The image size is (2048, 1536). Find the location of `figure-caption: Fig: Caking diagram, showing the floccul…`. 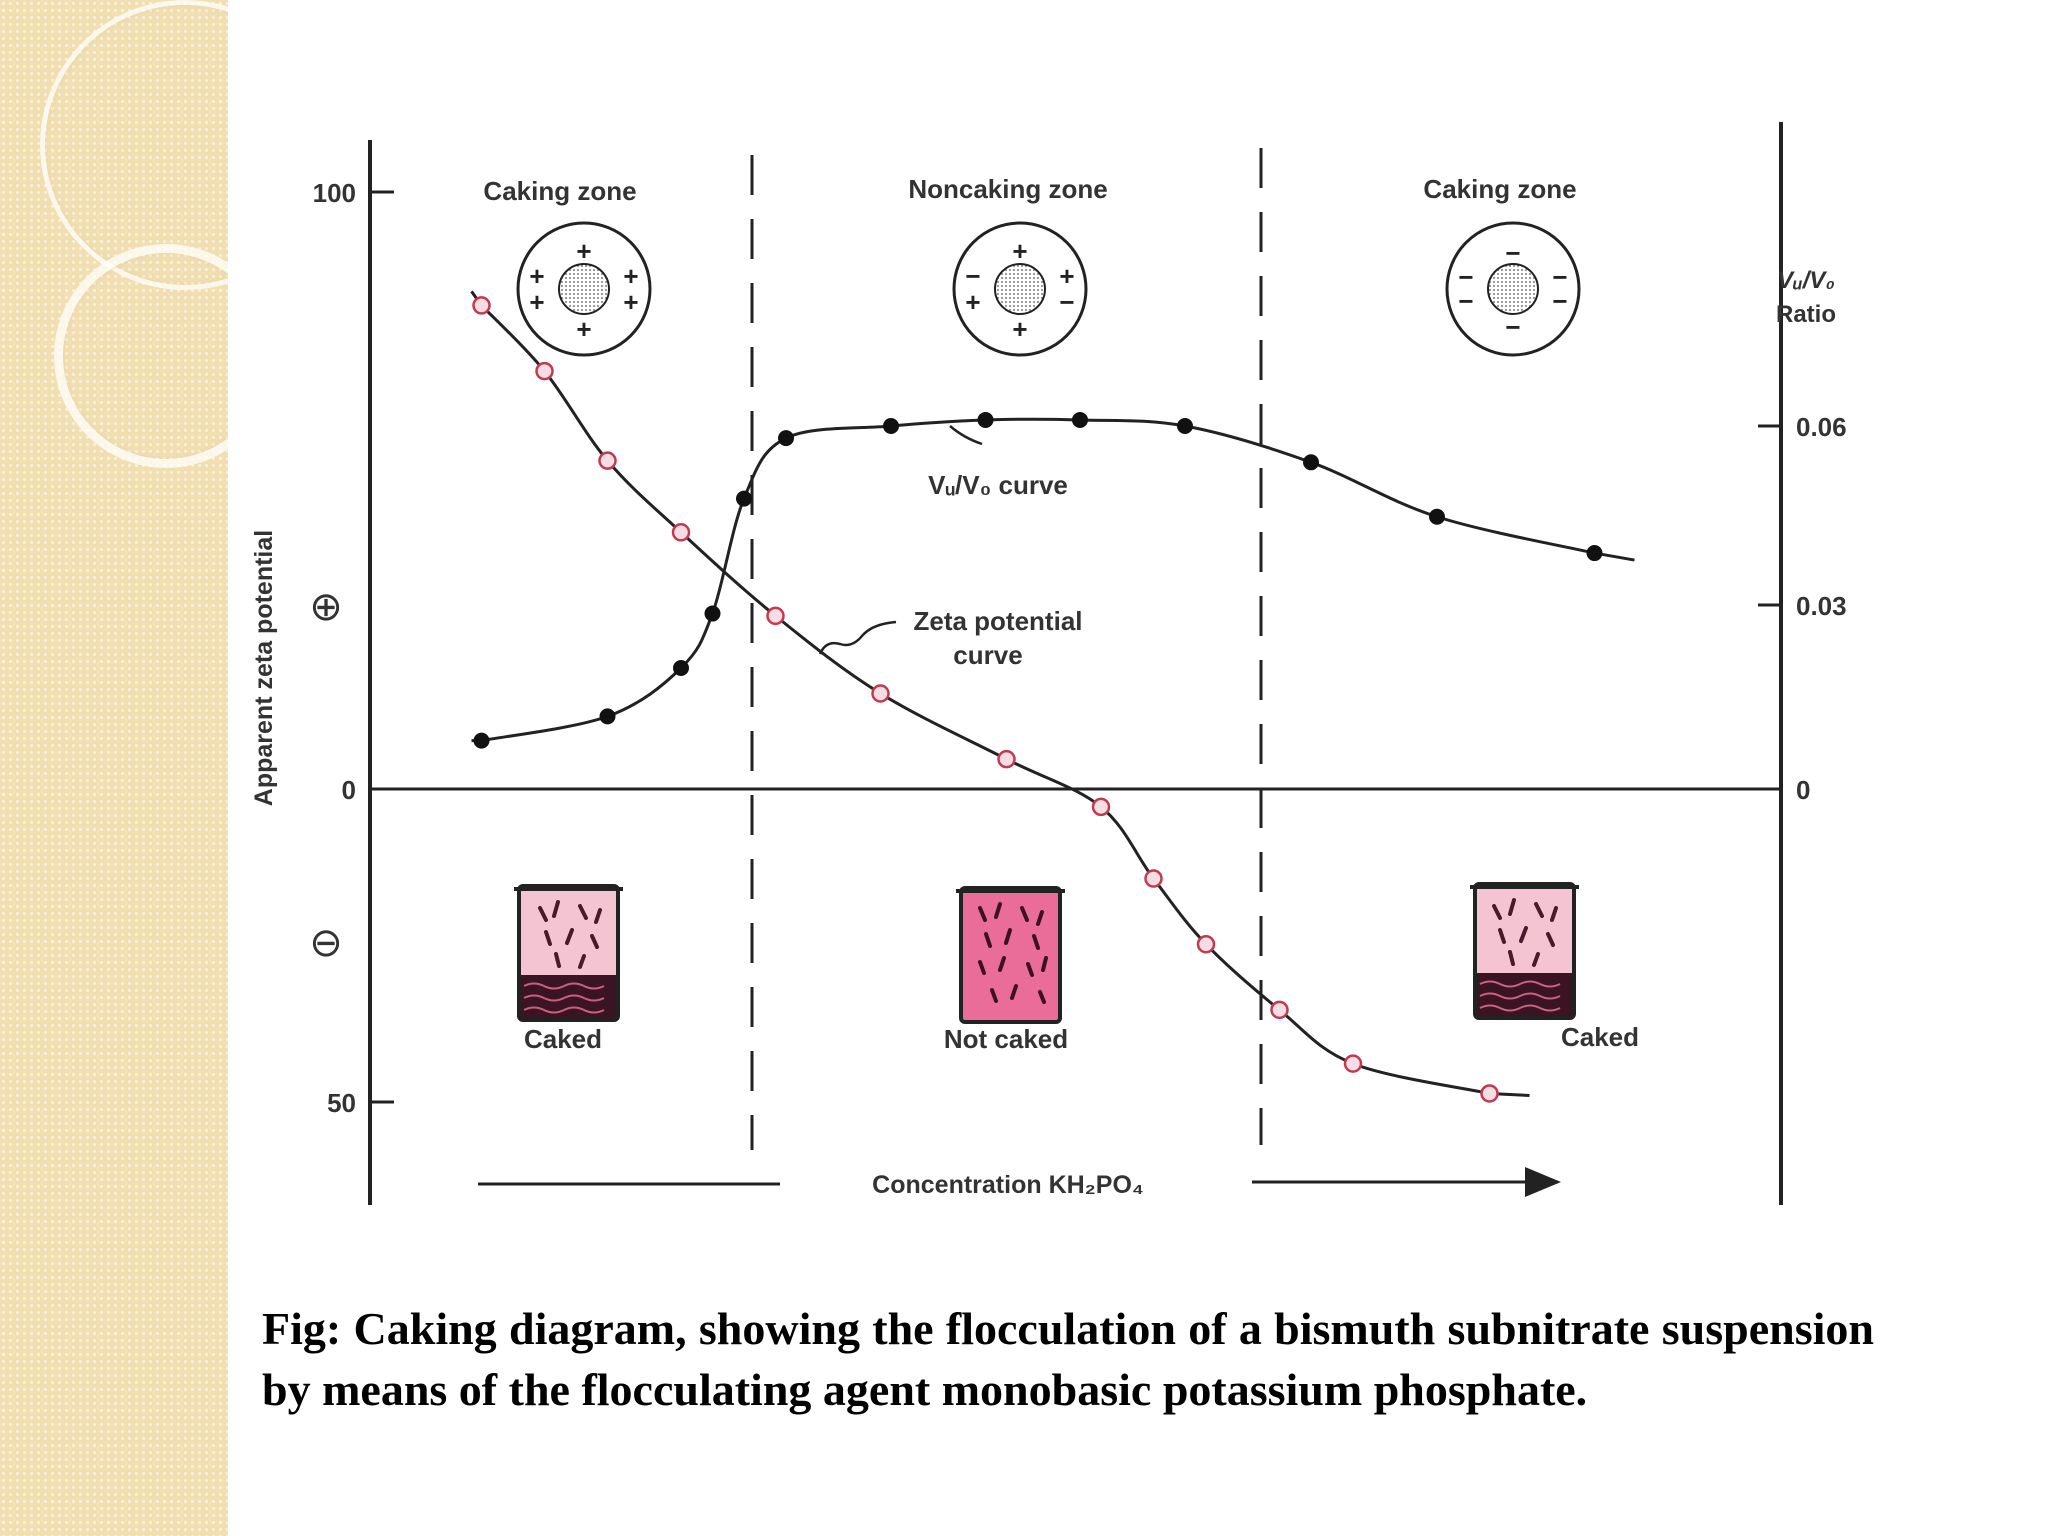

figure-caption: Fig: Caking diagram, showing the floccul… is located at coordinates (1068, 1359).